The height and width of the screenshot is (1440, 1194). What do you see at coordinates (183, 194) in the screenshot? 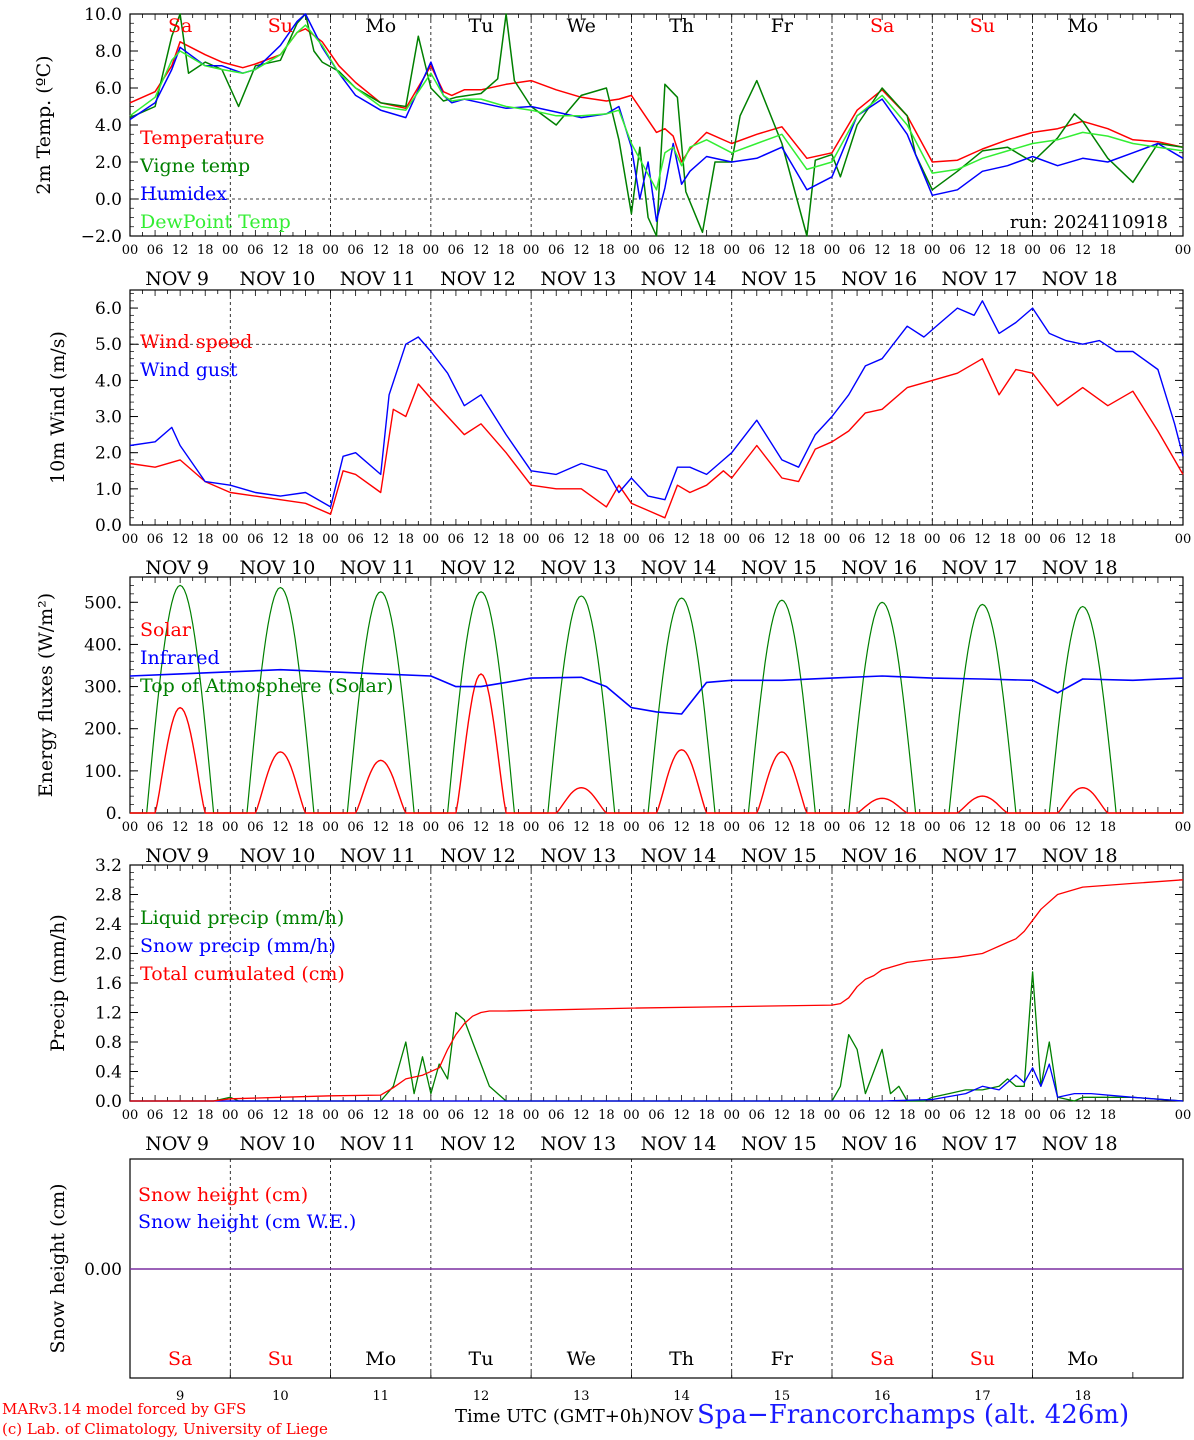
I see `legend-entry: Humidex` at bounding box center [183, 194].